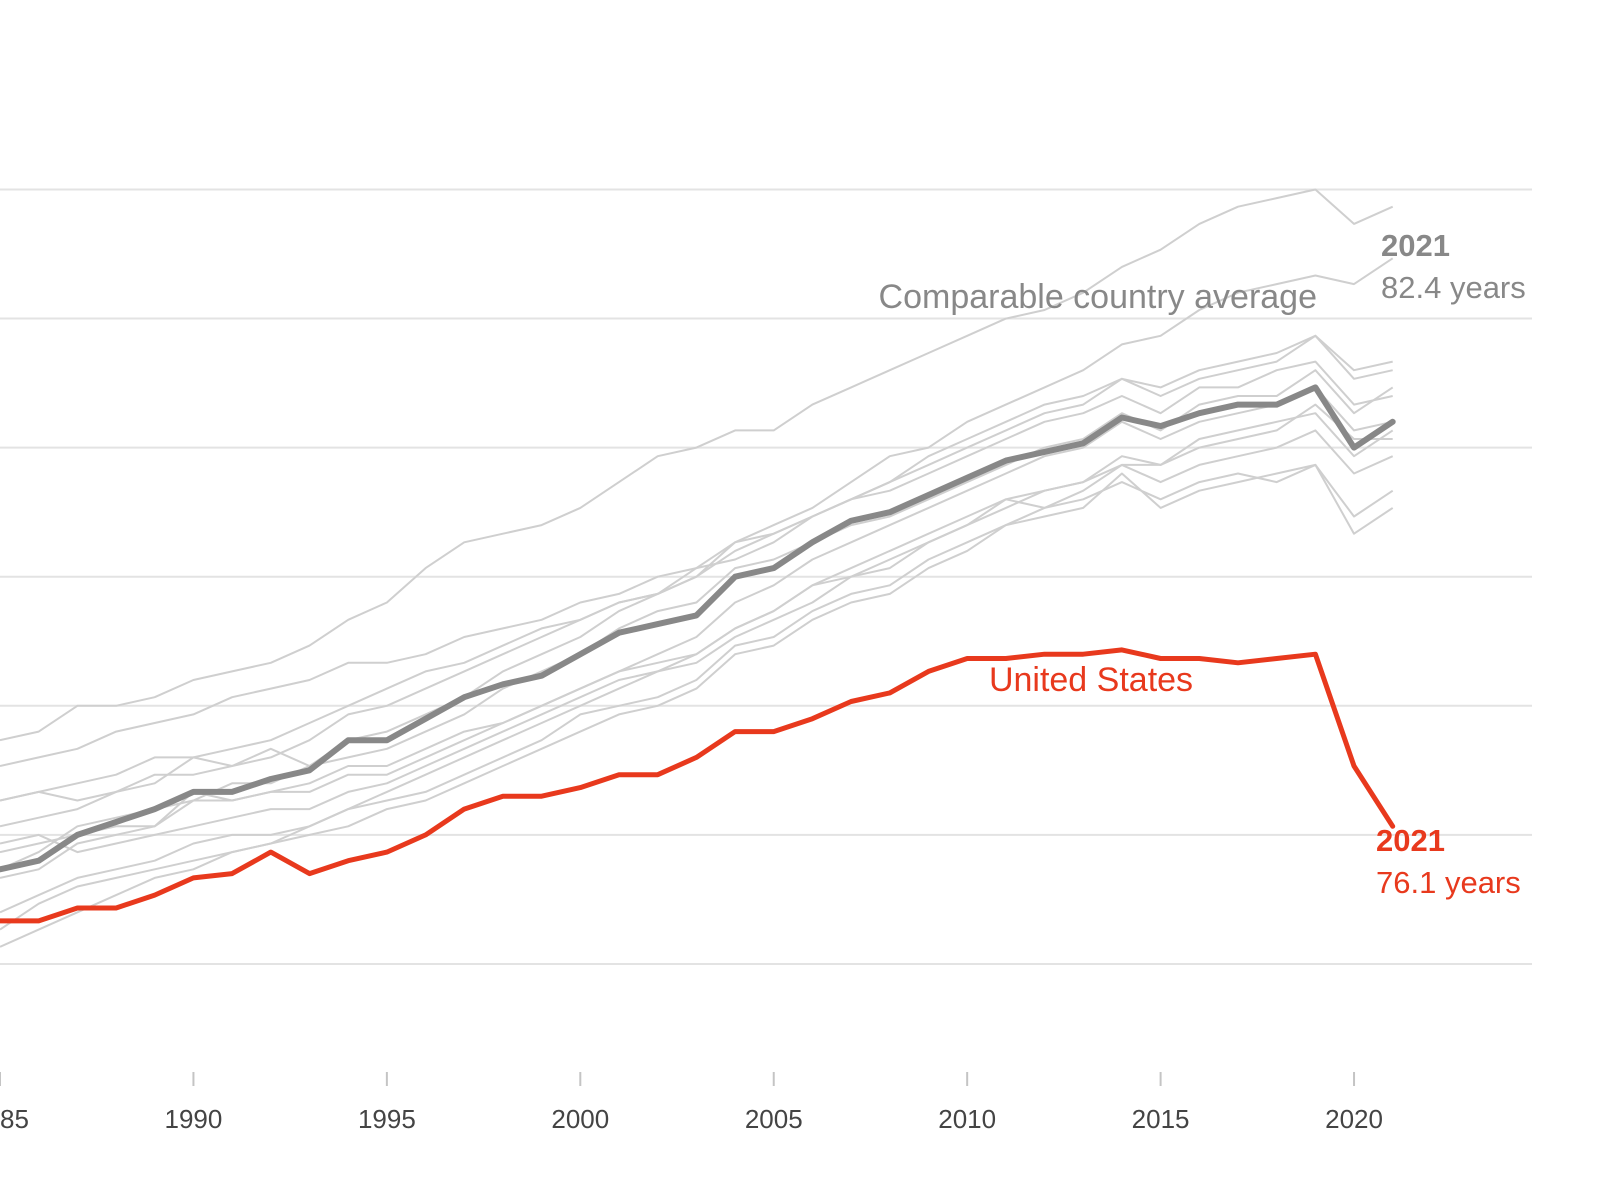 The width and height of the screenshot is (1600, 1200). What do you see at coordinates (774, 1119) in the screenshot?
I see `x-tick-label-2005: 2005` at bounding box center [774, 1119].